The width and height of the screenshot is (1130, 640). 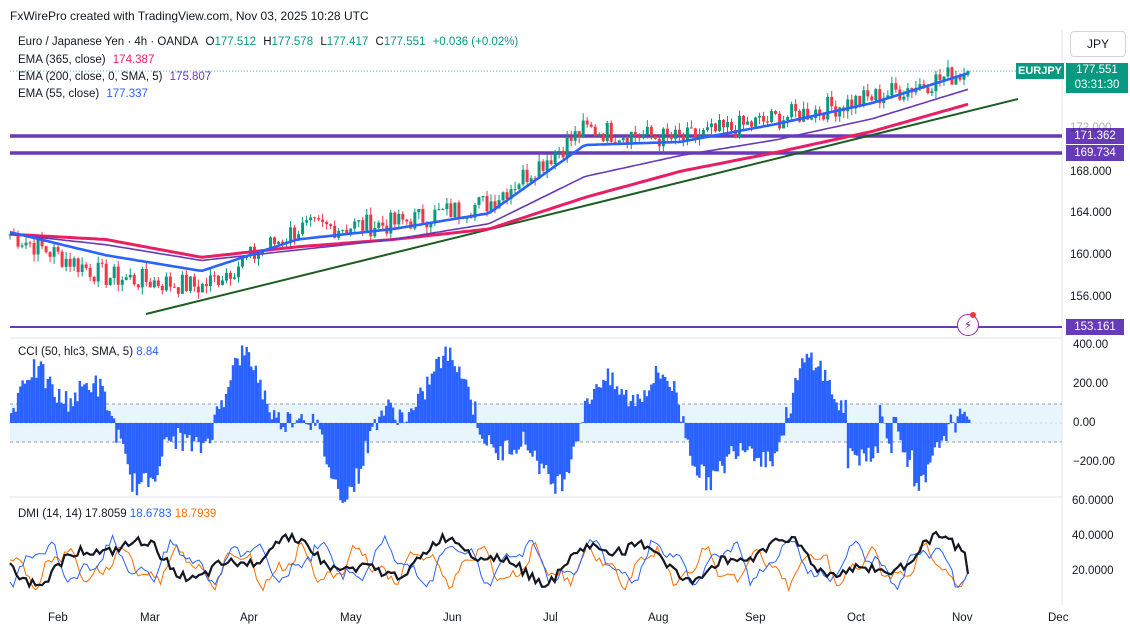 I want to click on close-value: 177.551, so click(x=404, y=42).